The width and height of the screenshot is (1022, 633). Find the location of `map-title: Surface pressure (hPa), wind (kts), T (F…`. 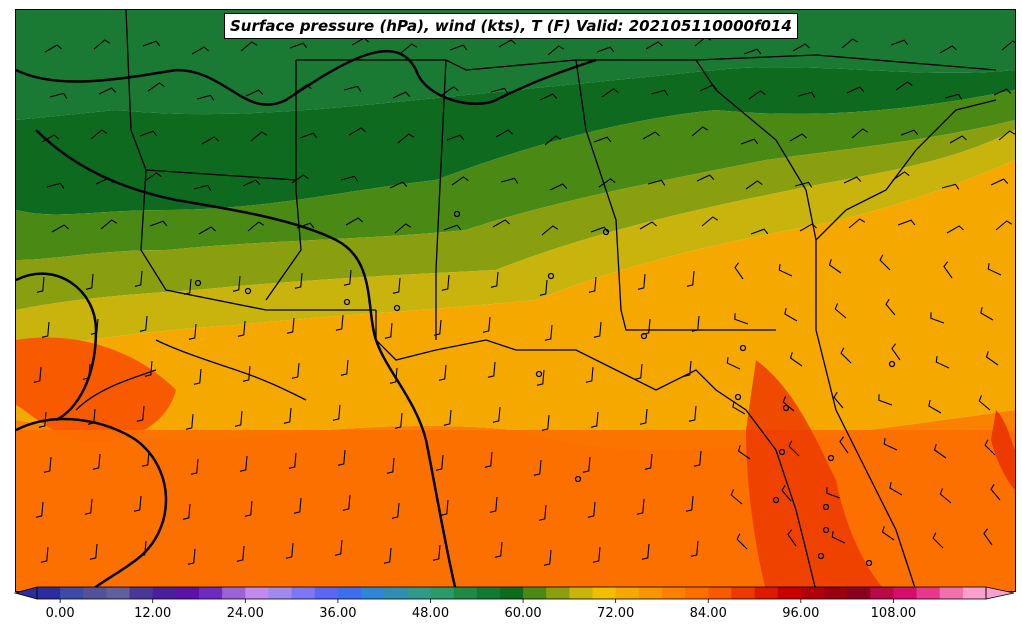

map-title: Surface pressure (hPa), wind (kts), T (F… is located at coordinates (511, 26).